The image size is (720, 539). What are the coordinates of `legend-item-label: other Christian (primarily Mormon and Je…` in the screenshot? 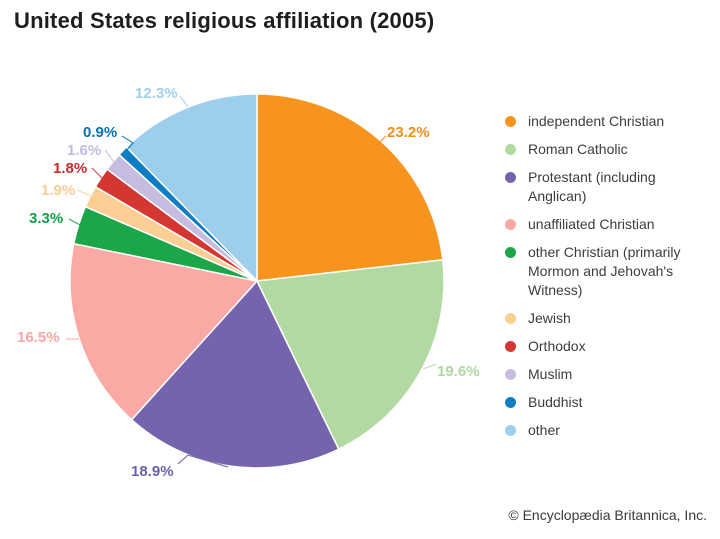 It's located at (604, 271).